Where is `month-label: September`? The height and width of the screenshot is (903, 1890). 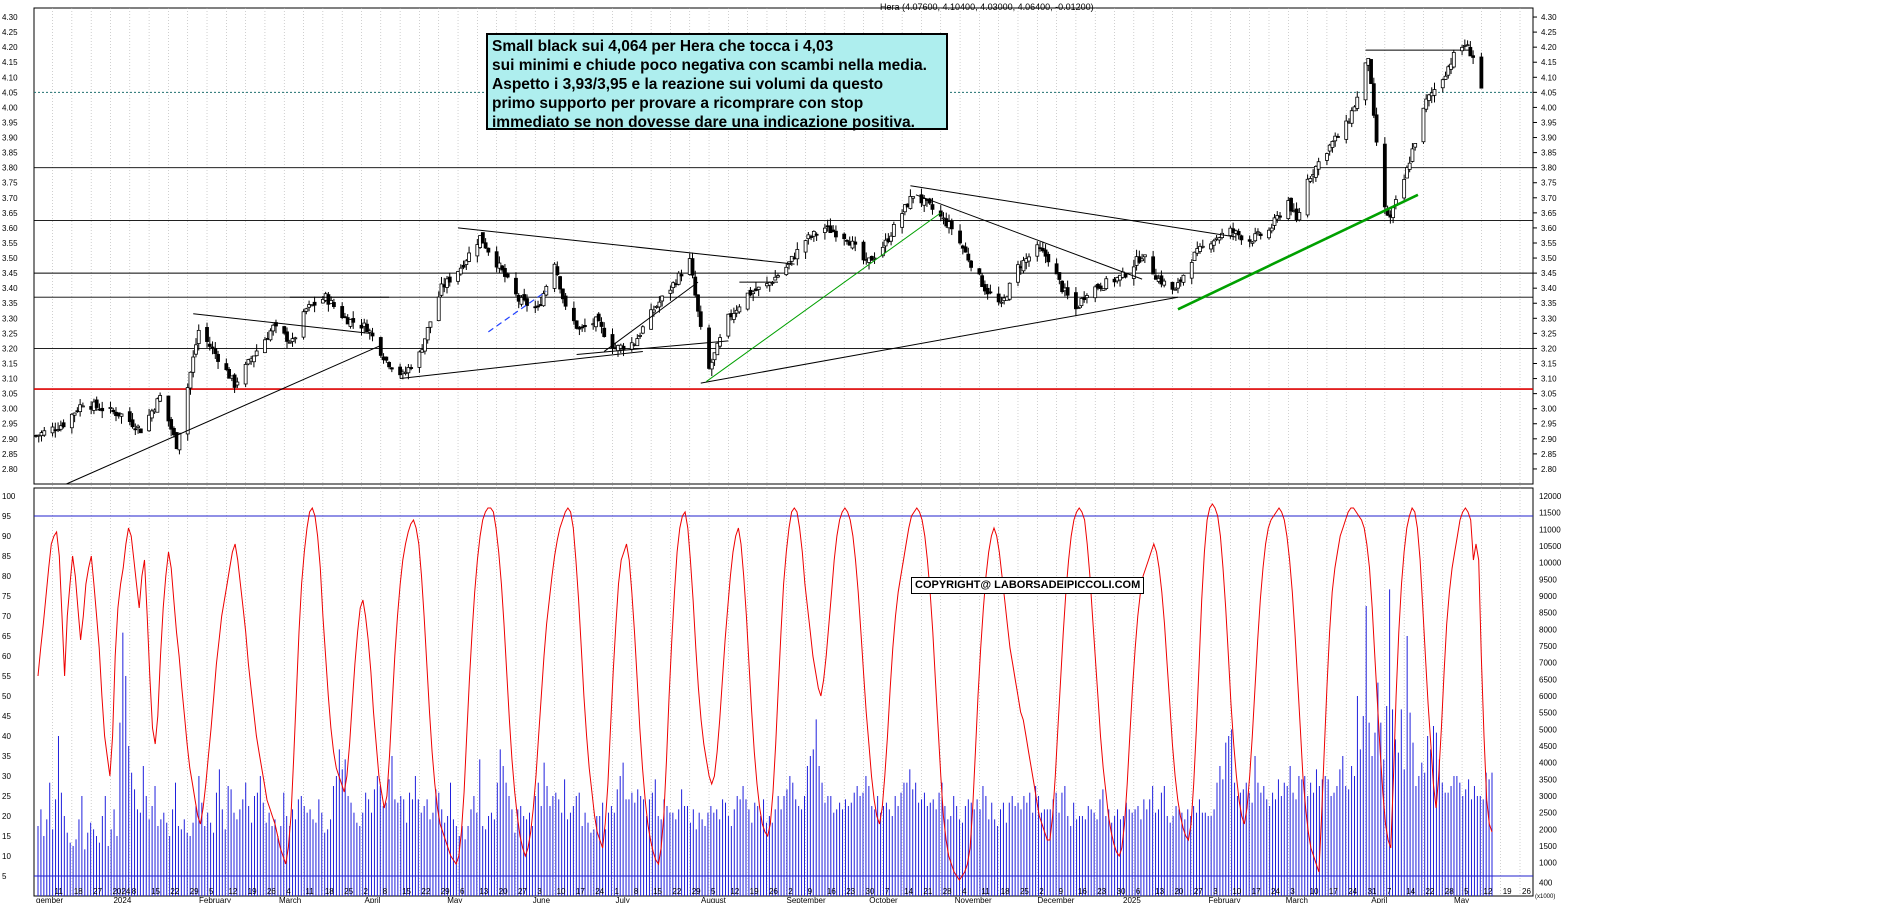 month-label: September is located at coordinates (806, 899).